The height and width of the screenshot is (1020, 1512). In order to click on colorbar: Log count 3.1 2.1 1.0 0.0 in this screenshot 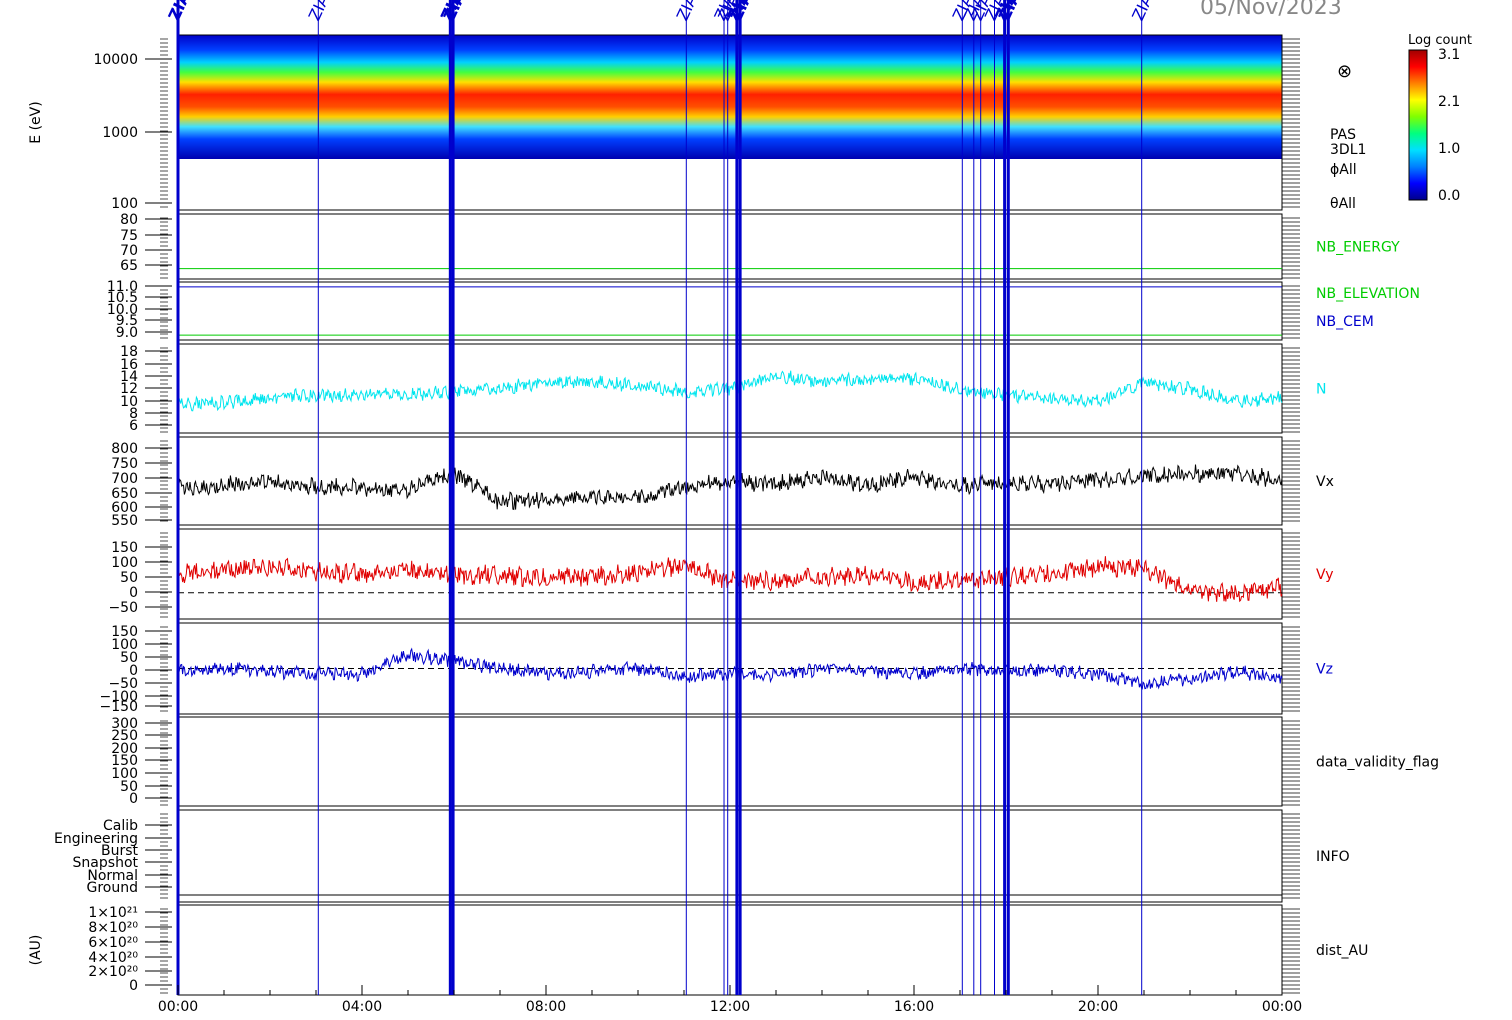, I will do `click(1440, 118)`.